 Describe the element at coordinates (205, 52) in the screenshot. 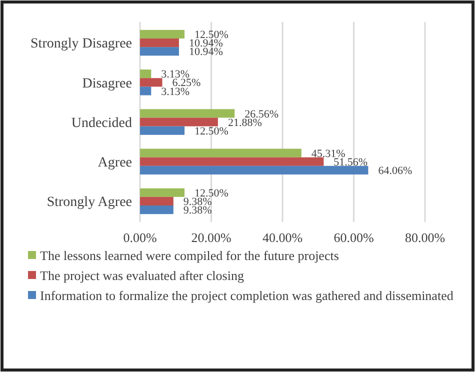

I see `data-label: 10.94%` at that location.